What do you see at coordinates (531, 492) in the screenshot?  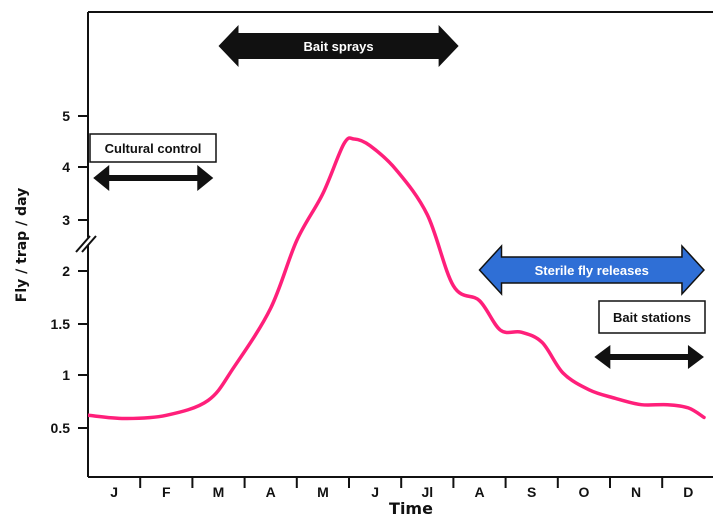 I see `x-tick-label: S` at bounding box center [531, 492].